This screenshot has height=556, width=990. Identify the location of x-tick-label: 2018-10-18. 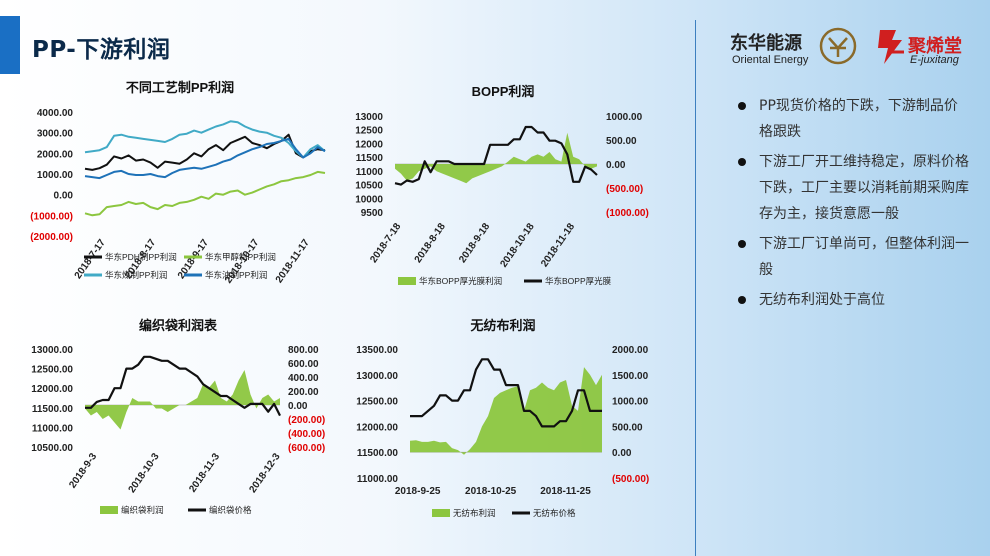
(517, 245).